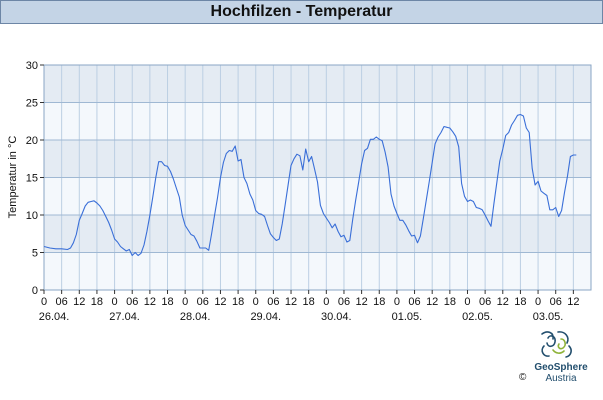  Describe the element at coordinates (548, 317) in the screenshot. I see `x-date-label: 03.05.` at that location.